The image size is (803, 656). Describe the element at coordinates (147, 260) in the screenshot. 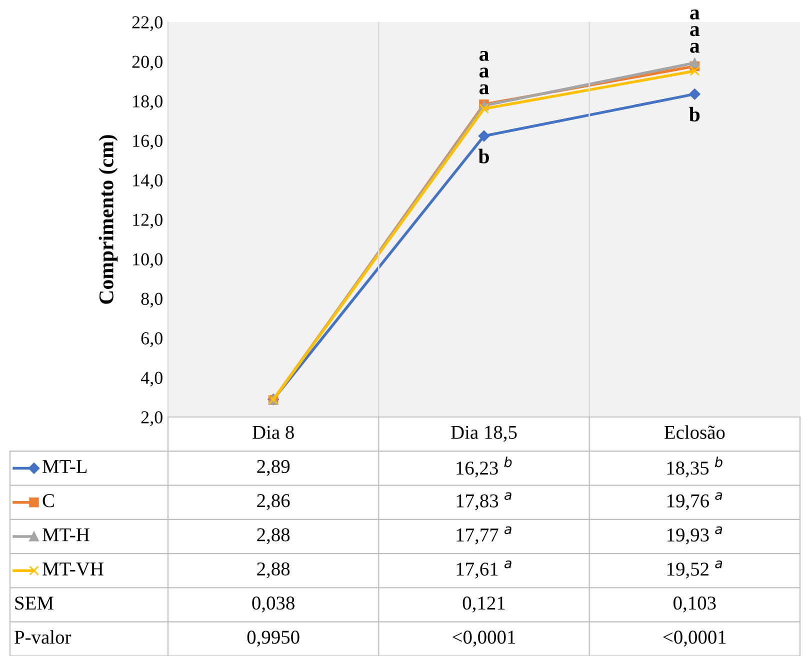

I see `y-tick-label: 10,0` at that location.